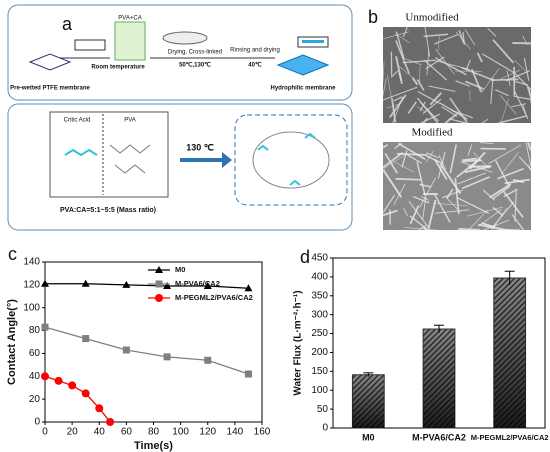 This screenshot has height=452, width=550. I want to click on label: Critic Acid, so click(77, 121).